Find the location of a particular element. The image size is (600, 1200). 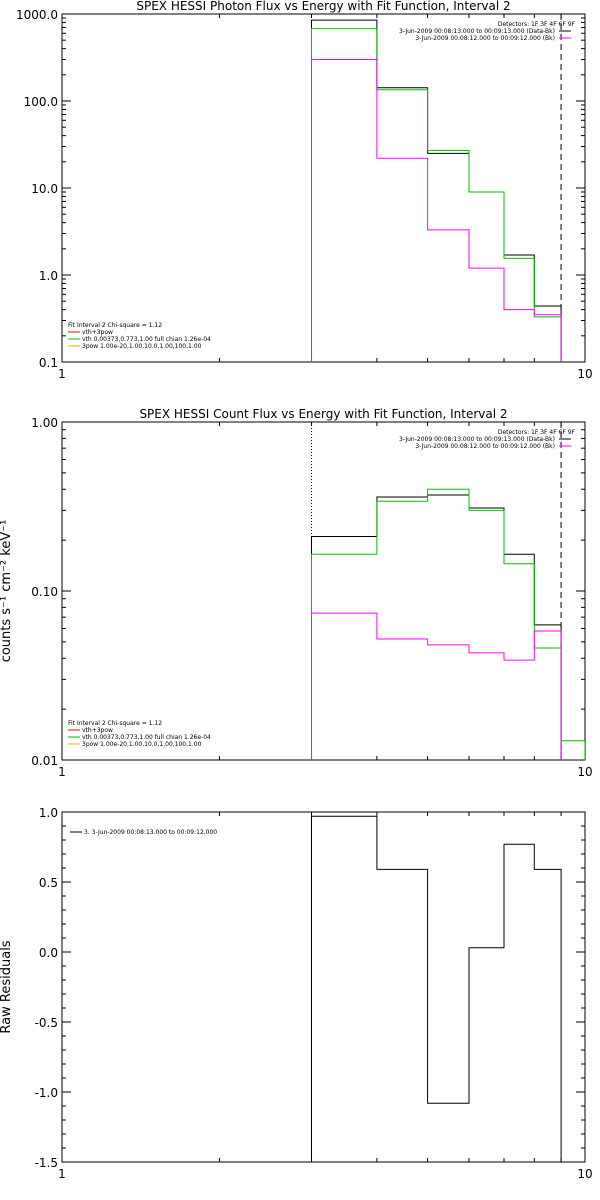

y-tick-label: 0.0 is located at coordinates (48, 953).